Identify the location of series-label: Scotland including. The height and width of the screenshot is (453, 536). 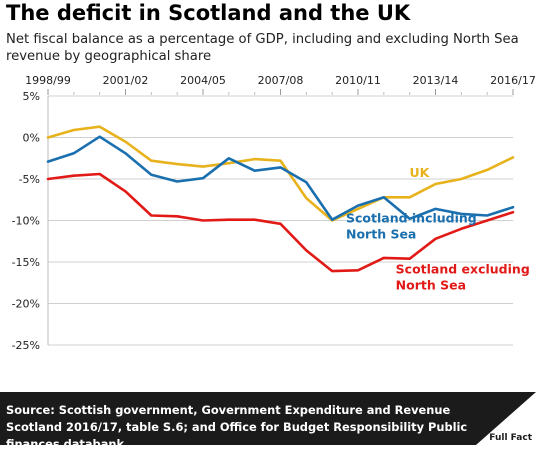
(411, 218).